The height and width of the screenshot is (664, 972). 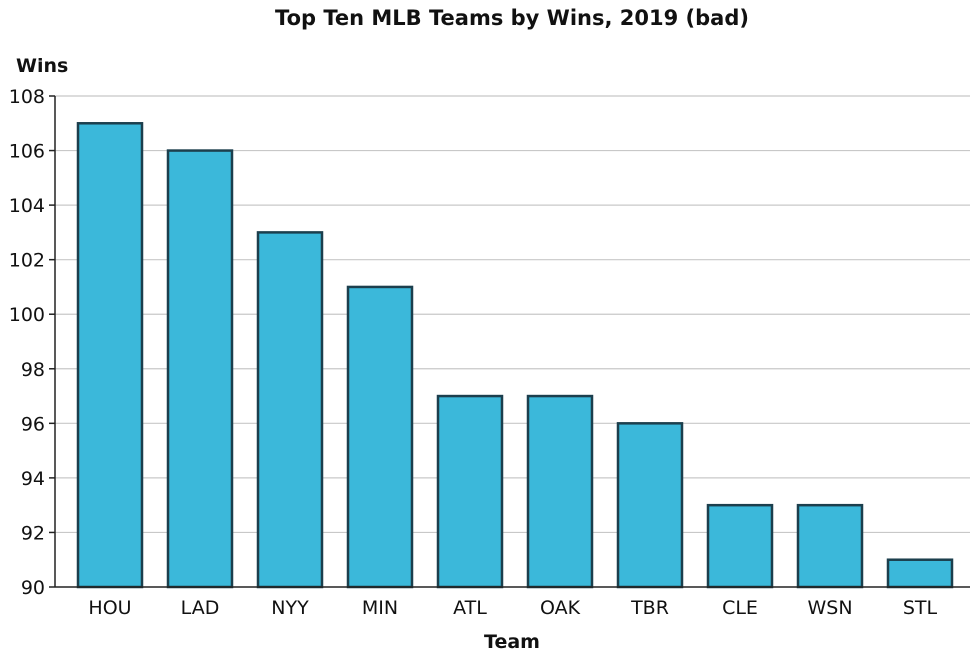 I want to click on y-tick-label: 92, so click(x=33, y=533).